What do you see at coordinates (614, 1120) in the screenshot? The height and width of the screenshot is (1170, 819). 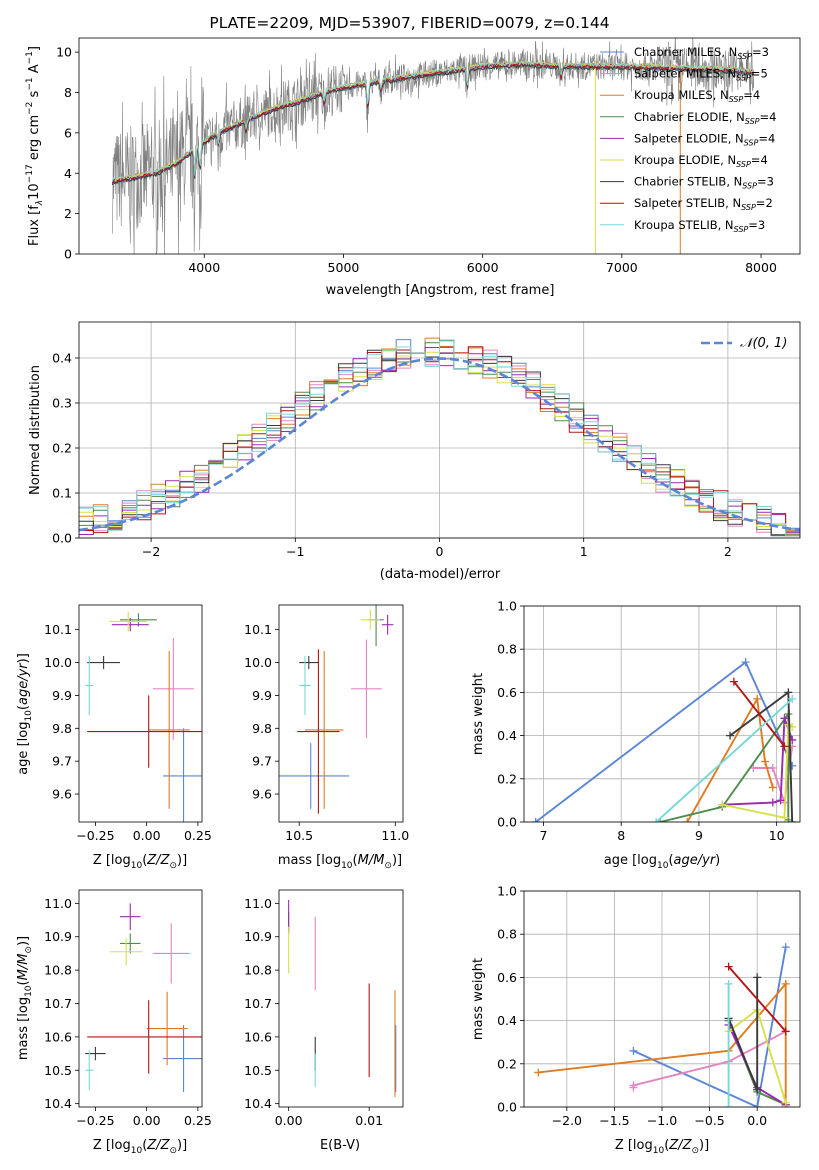 I see `x-tick-label: −1.5` at bounding box center [614, 1120].